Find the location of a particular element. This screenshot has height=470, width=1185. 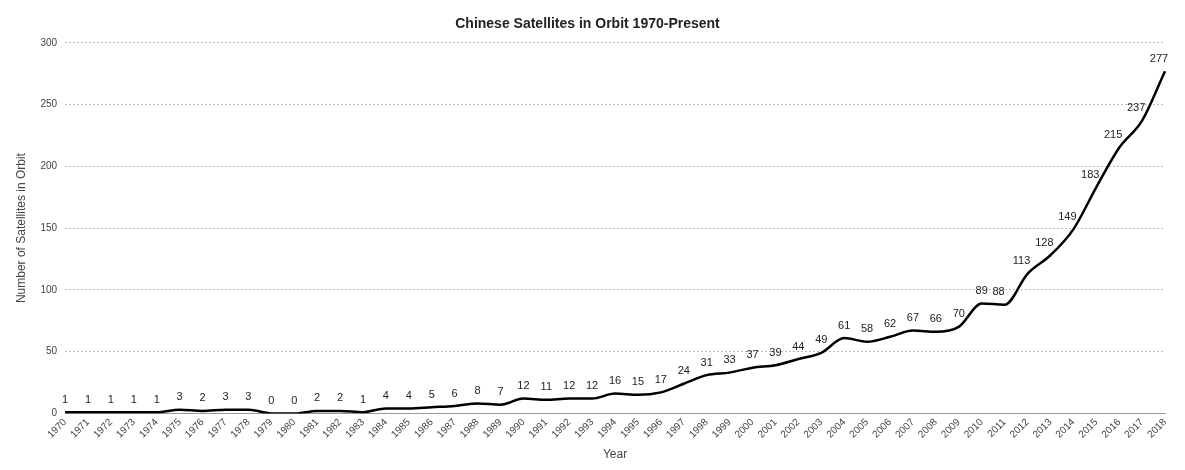

data-label: 61 is located at coordinates (844, 324).